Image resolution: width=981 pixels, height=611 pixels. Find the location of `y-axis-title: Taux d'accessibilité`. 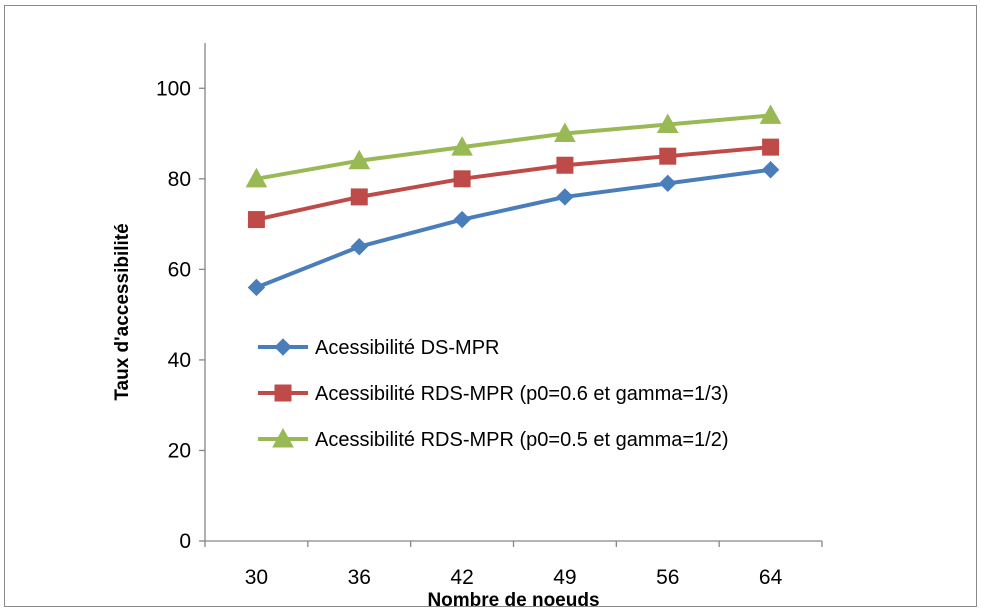

y-axis-title: Taux d'accessibilité is located at coordinates (122, 311).